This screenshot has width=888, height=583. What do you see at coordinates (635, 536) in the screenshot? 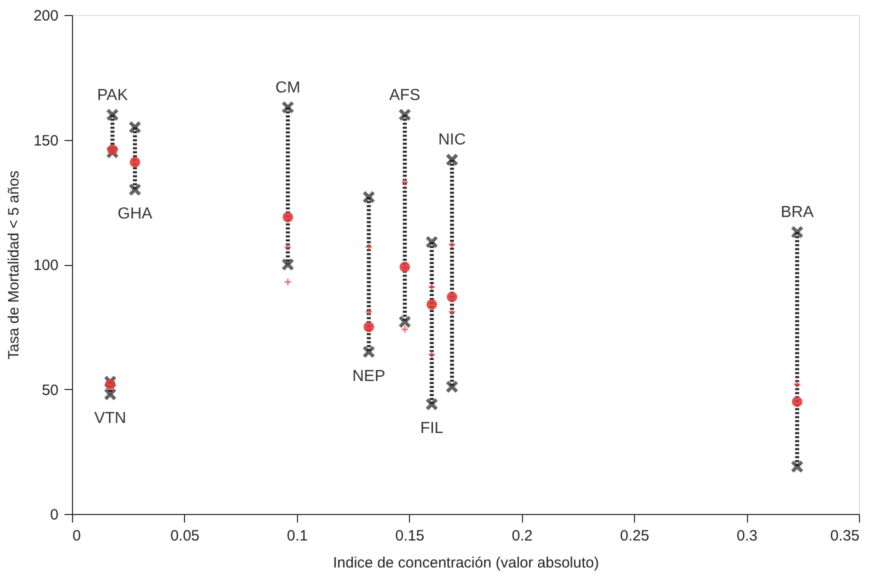
I see `x-tick-label: 0.25` at bounding box center [635, 536].